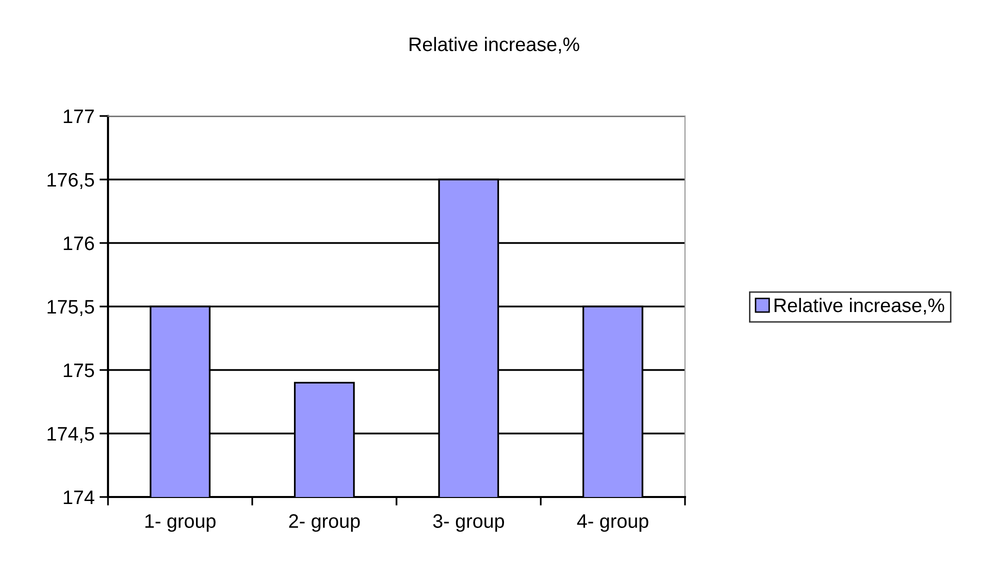 Image resolution: width=988 pixels, height=563 pixels. I want to click on legend-label: Relative increase,%, so click(859, 306).